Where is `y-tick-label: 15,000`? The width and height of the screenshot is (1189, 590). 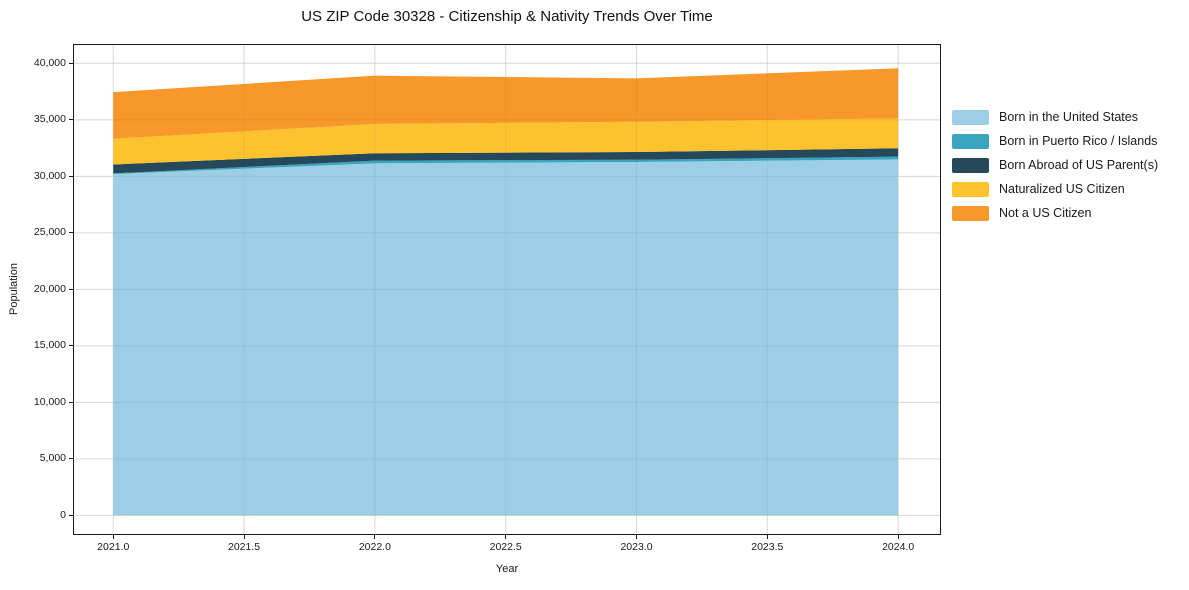
y-tick-label: 15,000 is located at coordinates (49, 345).